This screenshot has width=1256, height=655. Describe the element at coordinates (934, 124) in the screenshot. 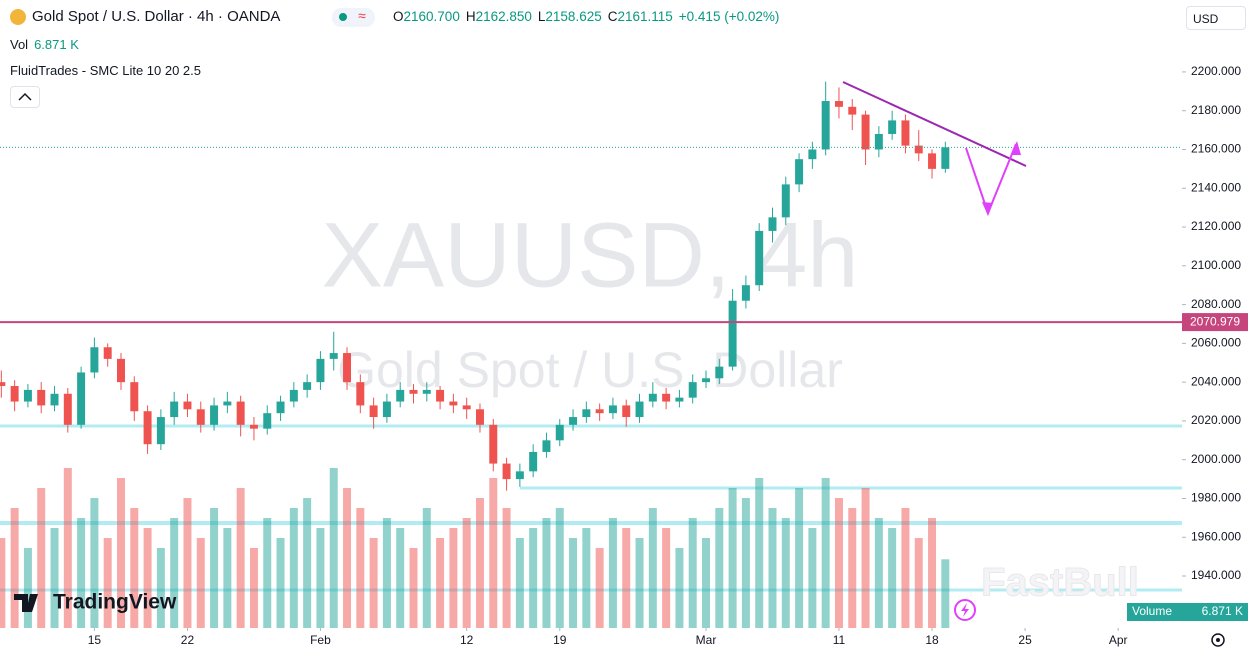

I see `trend-line` at that location.